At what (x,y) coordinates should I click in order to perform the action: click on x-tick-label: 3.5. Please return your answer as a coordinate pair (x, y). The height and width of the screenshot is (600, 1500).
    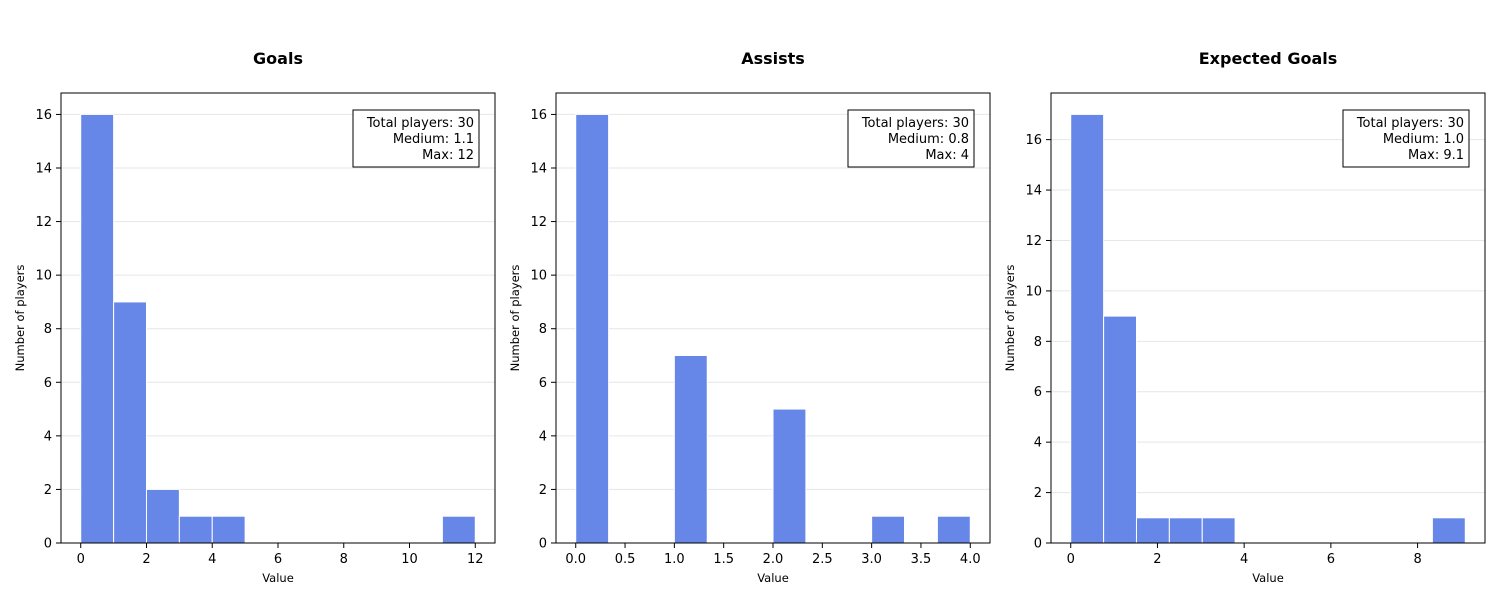
    Looking at the image, I should click on (921, 559).